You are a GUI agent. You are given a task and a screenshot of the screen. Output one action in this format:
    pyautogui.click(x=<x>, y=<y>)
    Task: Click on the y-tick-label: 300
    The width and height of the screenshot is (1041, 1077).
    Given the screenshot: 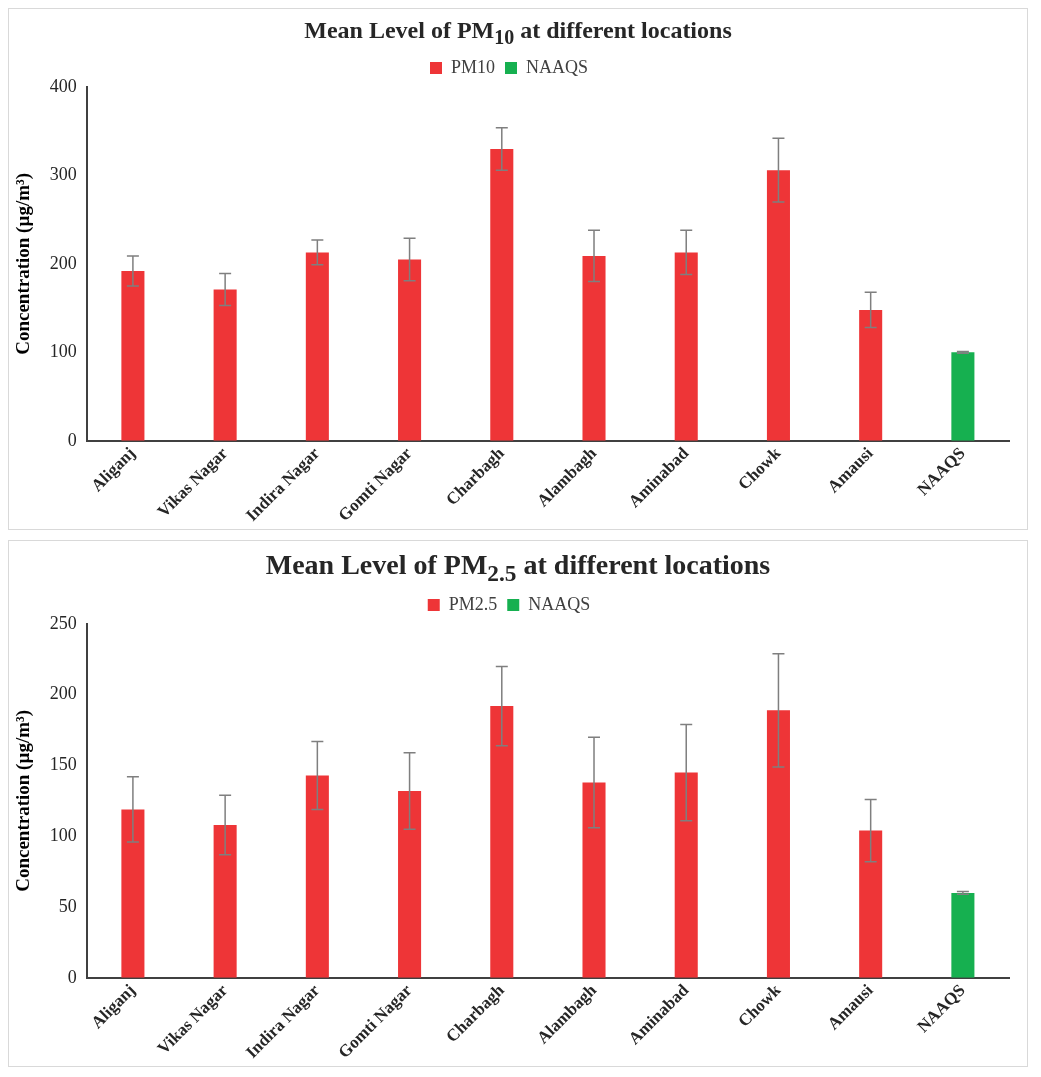 What is the action you would take?
    pyautogui.click(x=63, y=173)
    